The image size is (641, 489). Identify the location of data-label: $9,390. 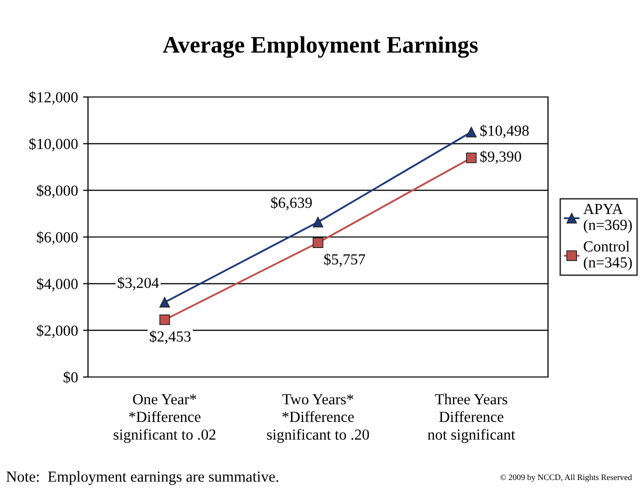
(501, 157).